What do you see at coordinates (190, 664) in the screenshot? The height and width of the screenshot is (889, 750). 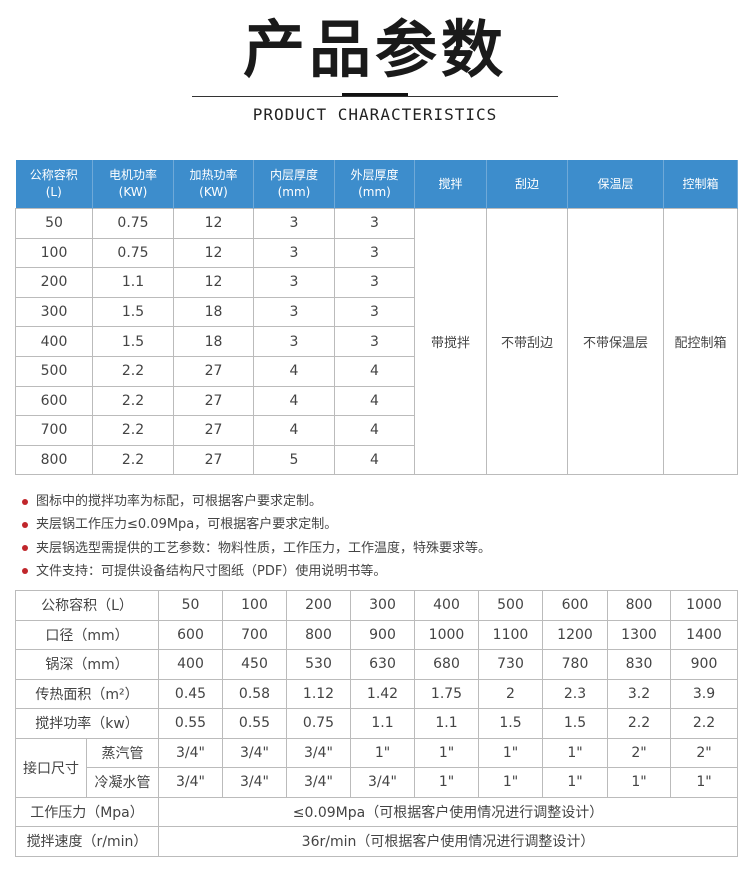 I see `table-cell: 400` at bounding box center [190, 664].